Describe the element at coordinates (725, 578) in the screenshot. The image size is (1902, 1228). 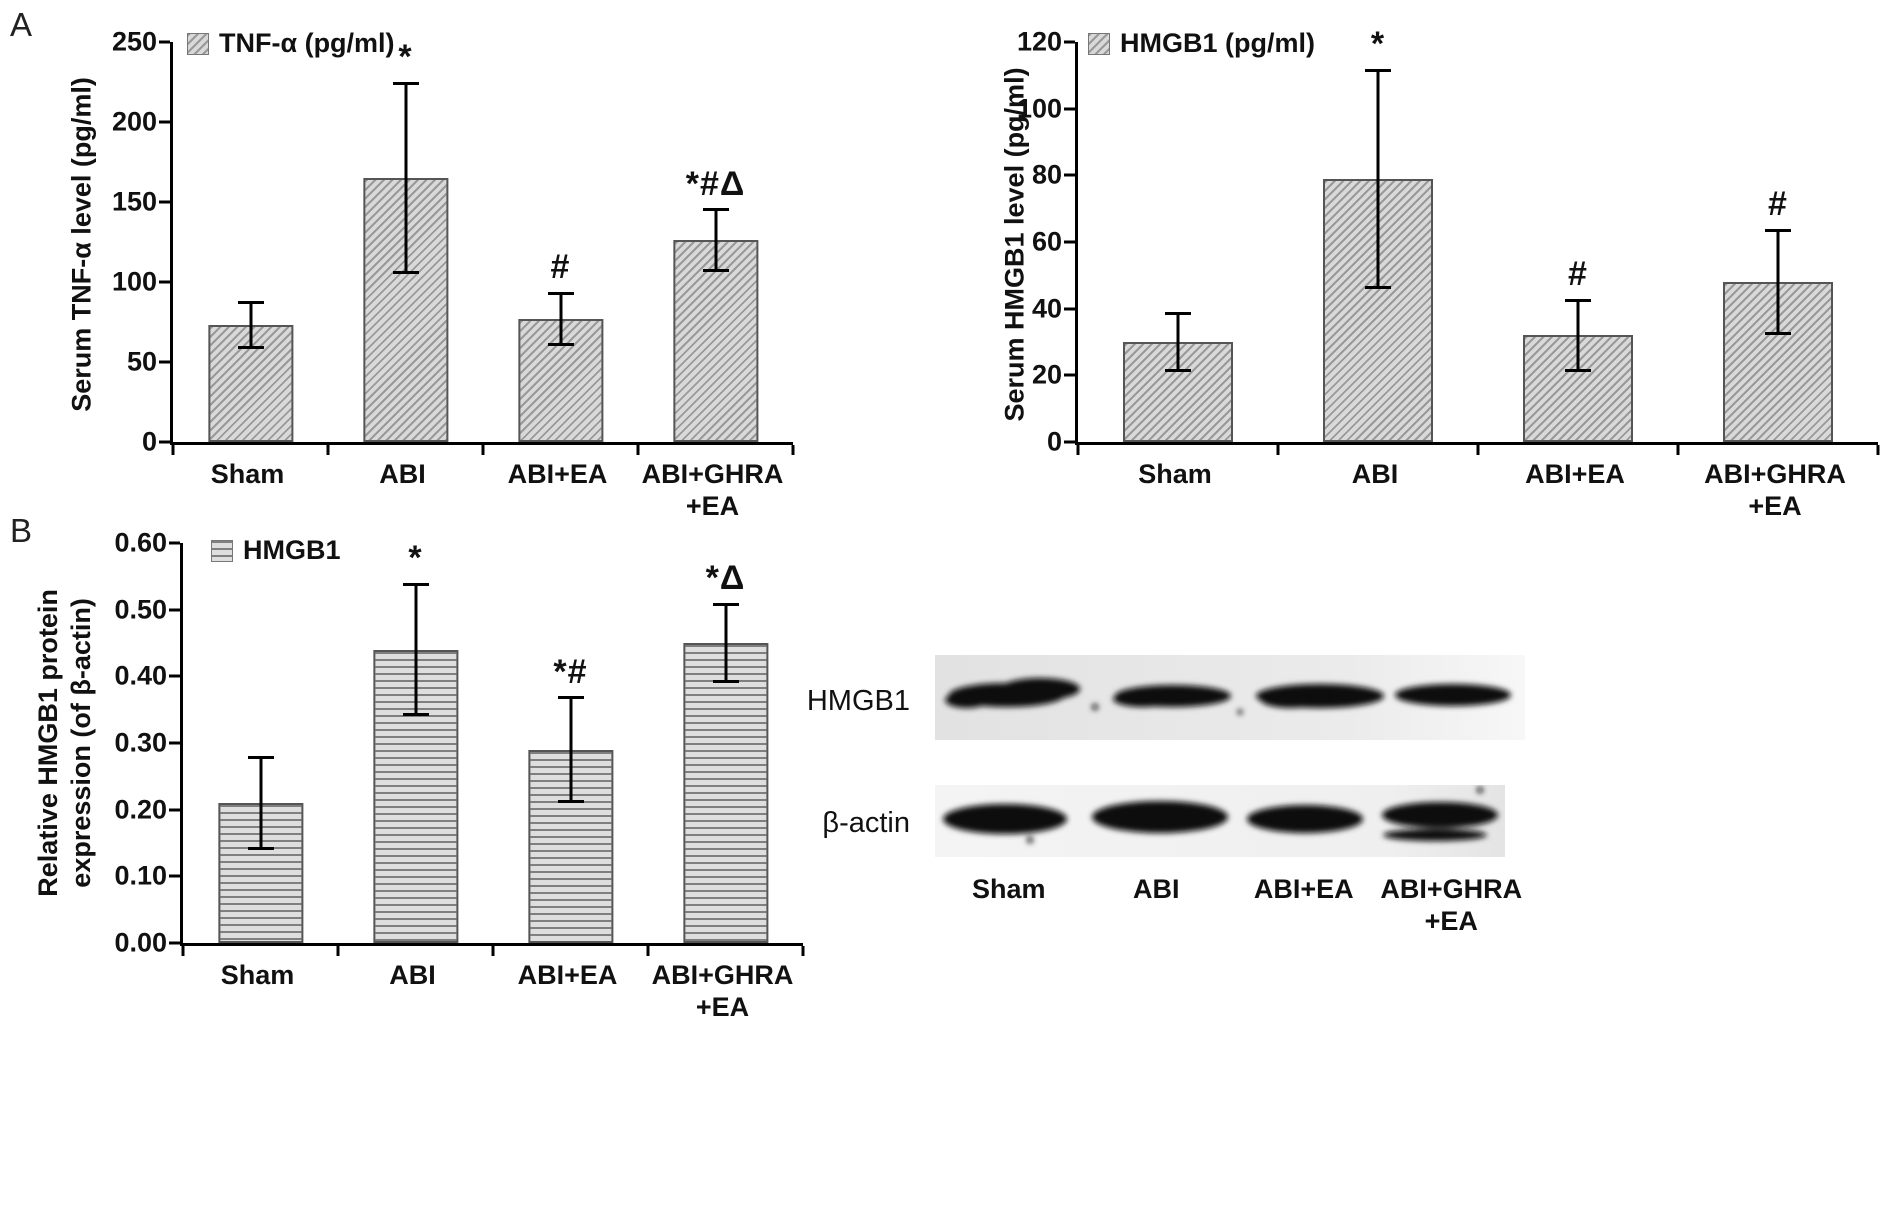
I see `significance-marker: *Δ` at that location.